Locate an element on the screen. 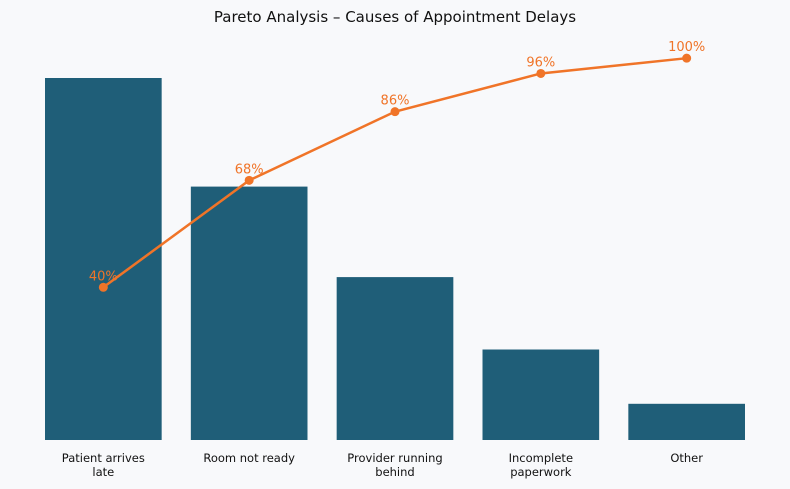 Image resolution: width=790 pixels, height=489 pixels. cumulative-label-0: 40% is located at coordinates (103, 276).